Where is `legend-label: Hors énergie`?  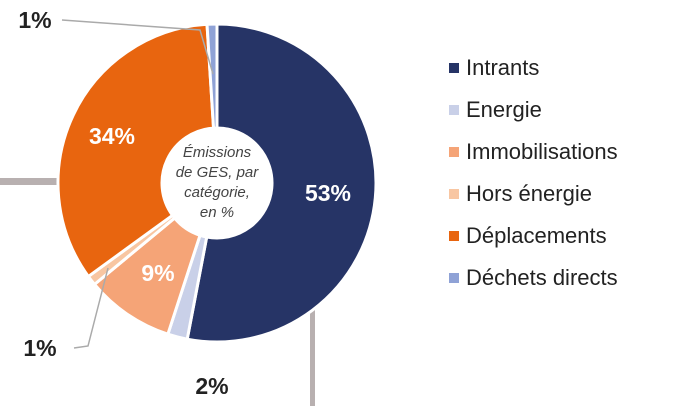 legend-label: Hors énergie is located at coordinates (529, 193).